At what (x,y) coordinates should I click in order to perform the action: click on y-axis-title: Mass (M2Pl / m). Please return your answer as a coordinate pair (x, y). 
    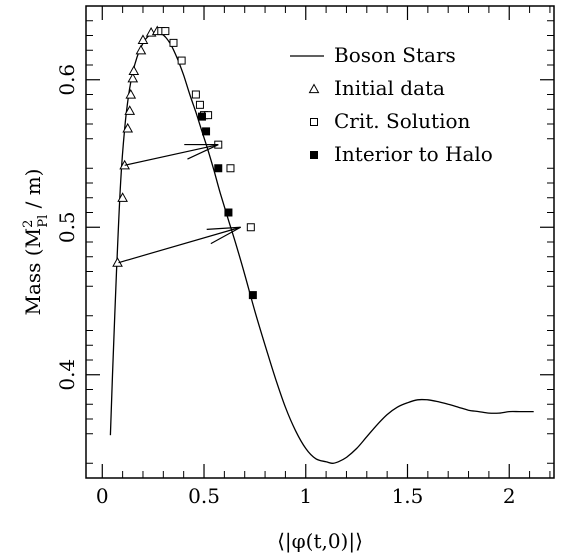
    Looking at the image, I should click on (36, 242).